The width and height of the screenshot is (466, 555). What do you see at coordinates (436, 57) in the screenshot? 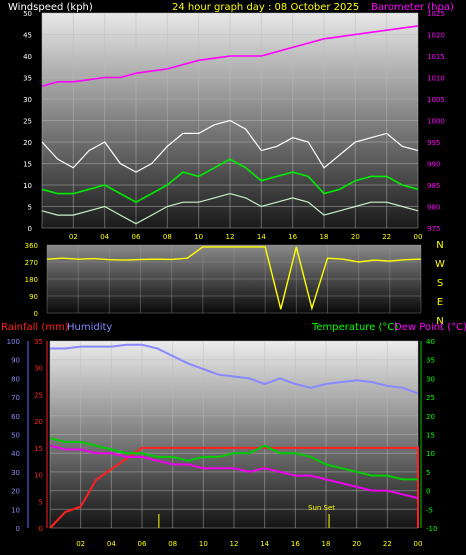
I see `barometer-y-tick: 1015` at bounding box center [436, 57].